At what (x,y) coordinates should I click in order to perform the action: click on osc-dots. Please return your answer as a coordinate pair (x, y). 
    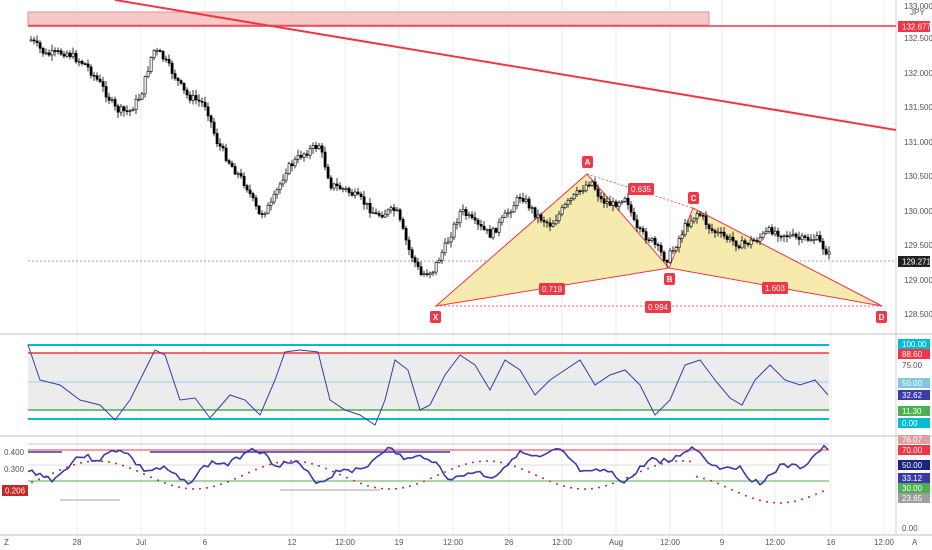
    Looking at the image, I should click on (427, 482).